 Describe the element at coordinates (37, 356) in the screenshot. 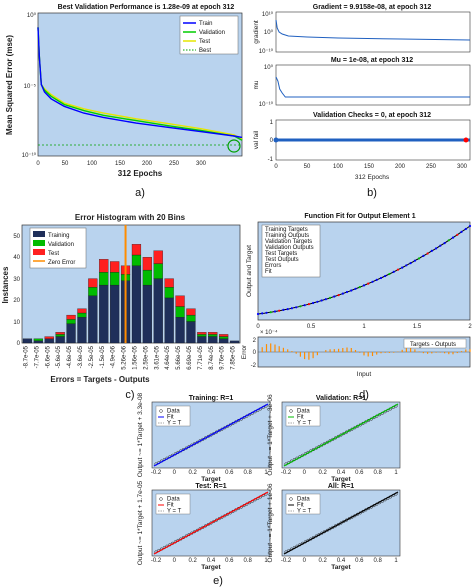

I see `panel-c-xtick: -7.7e-05` at that location.